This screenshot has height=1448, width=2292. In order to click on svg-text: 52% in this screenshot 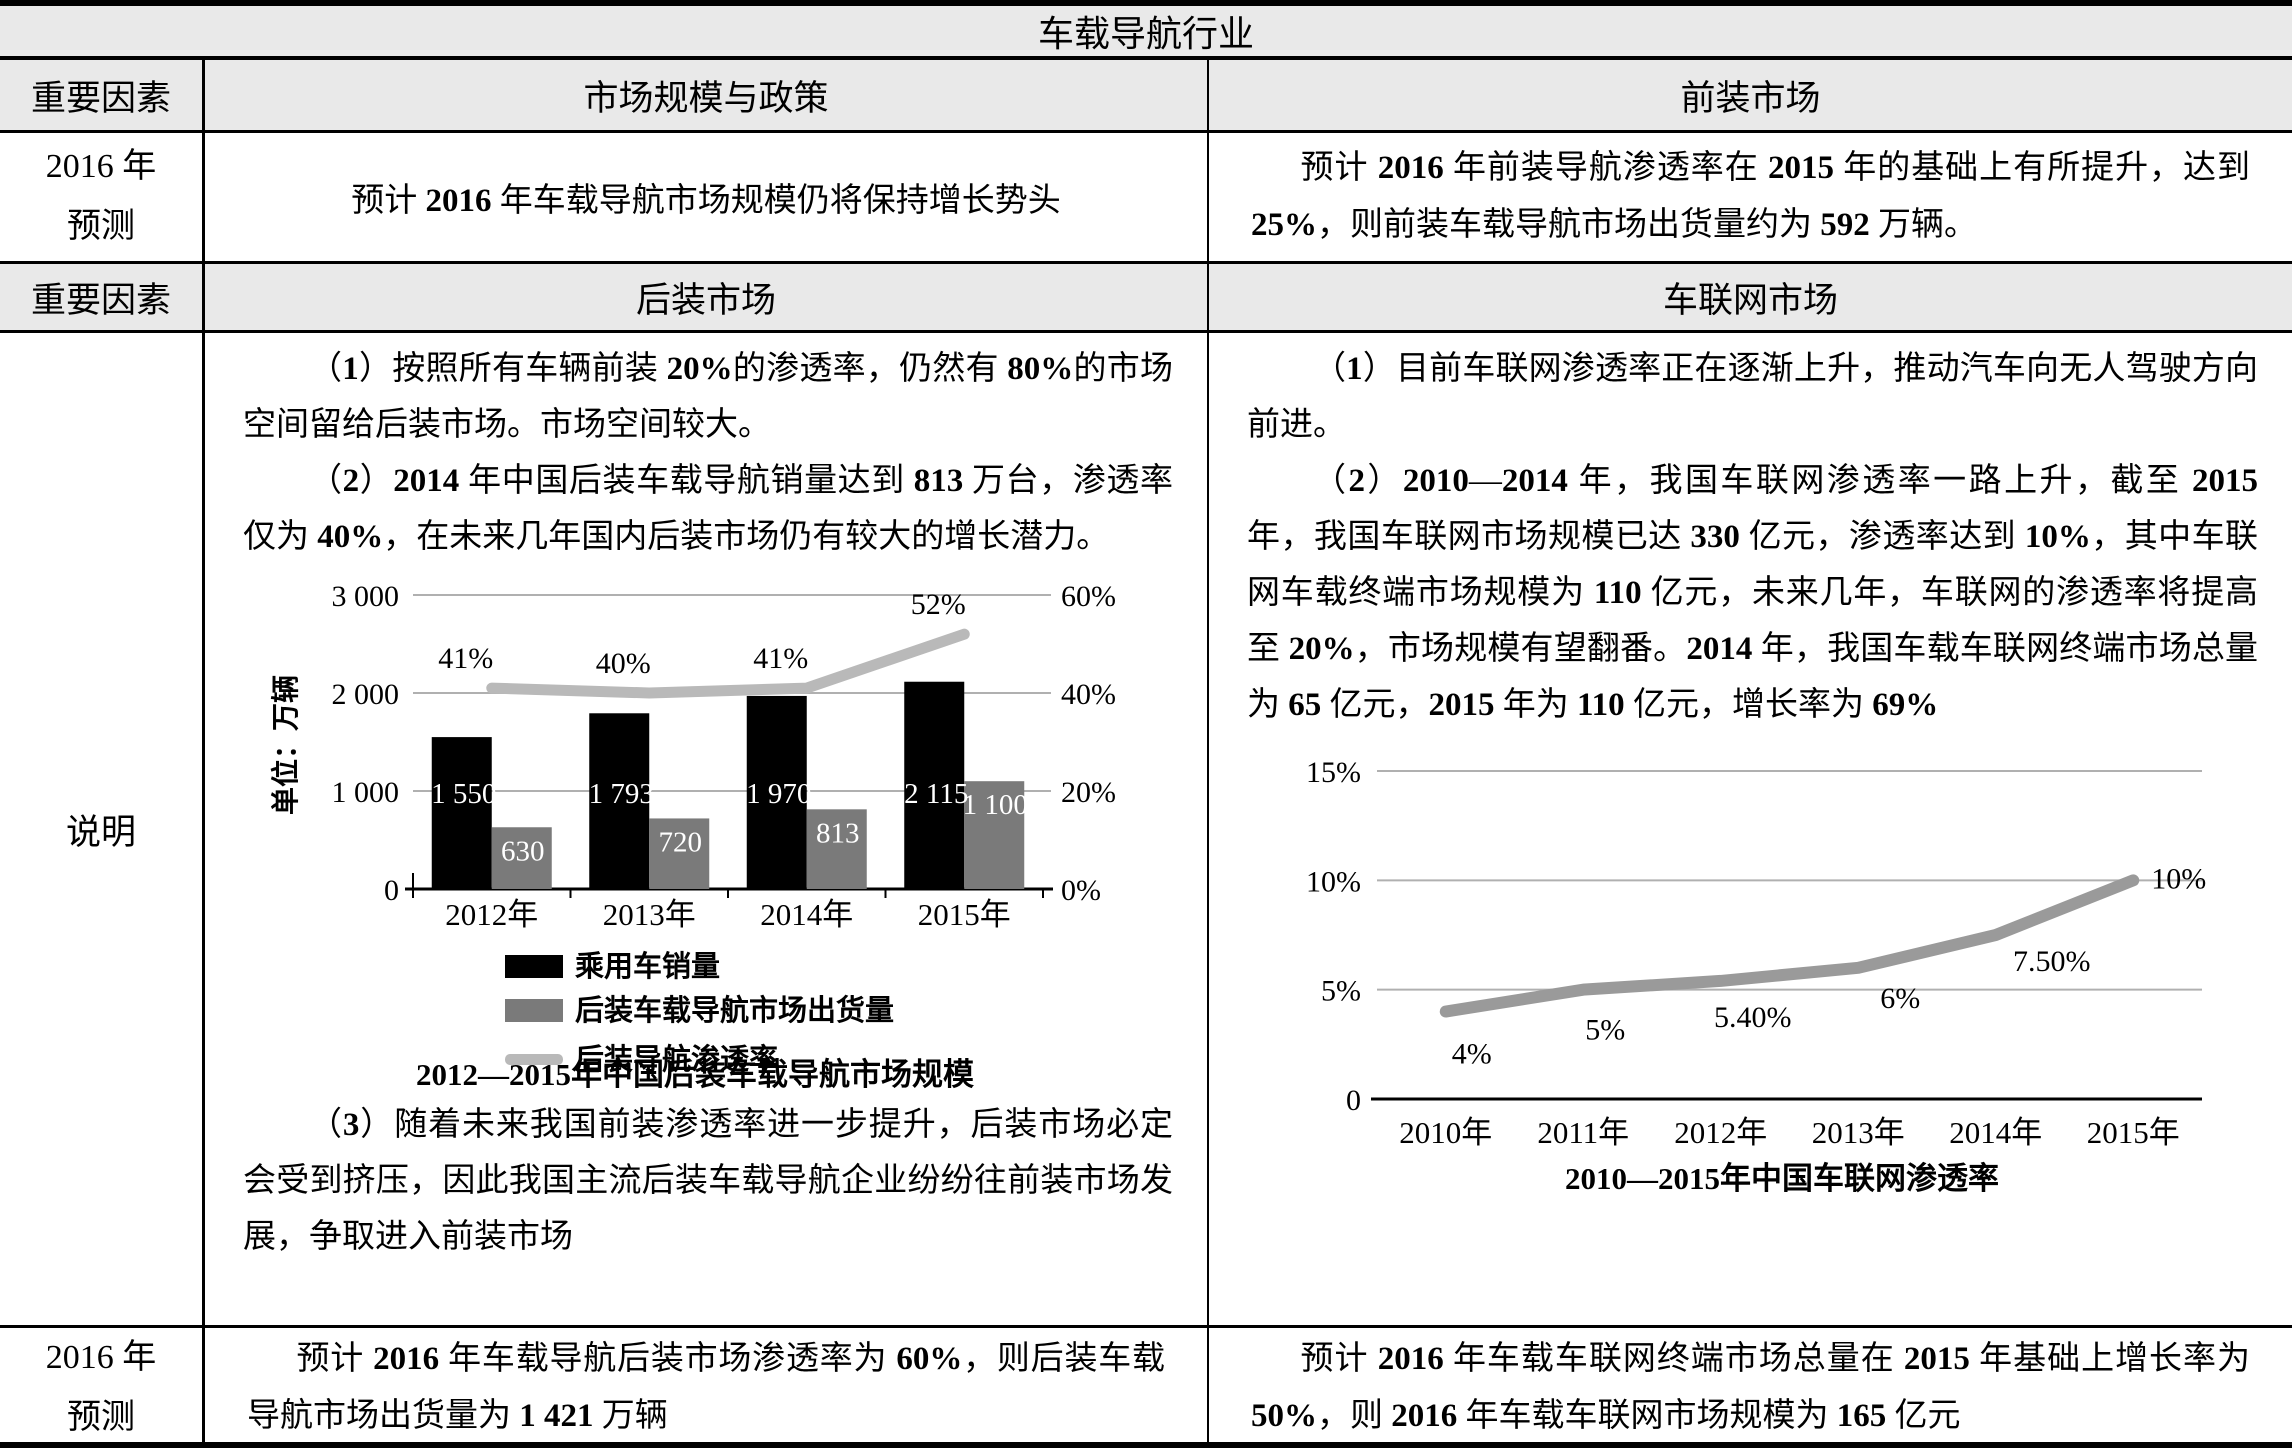, I will do `click(938, 604)`.